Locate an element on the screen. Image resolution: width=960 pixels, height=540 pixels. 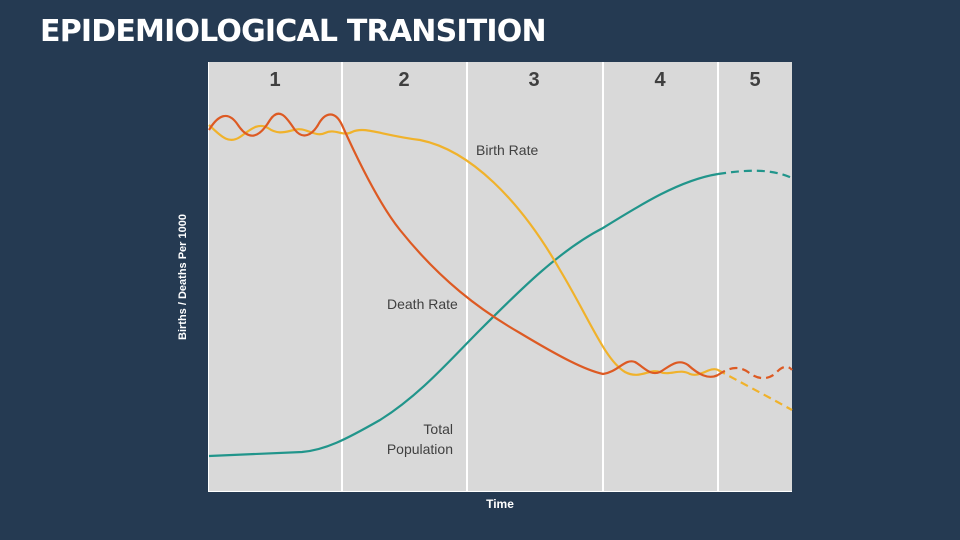
total-population-label-line1: Total is located at coordinates (438, 429).